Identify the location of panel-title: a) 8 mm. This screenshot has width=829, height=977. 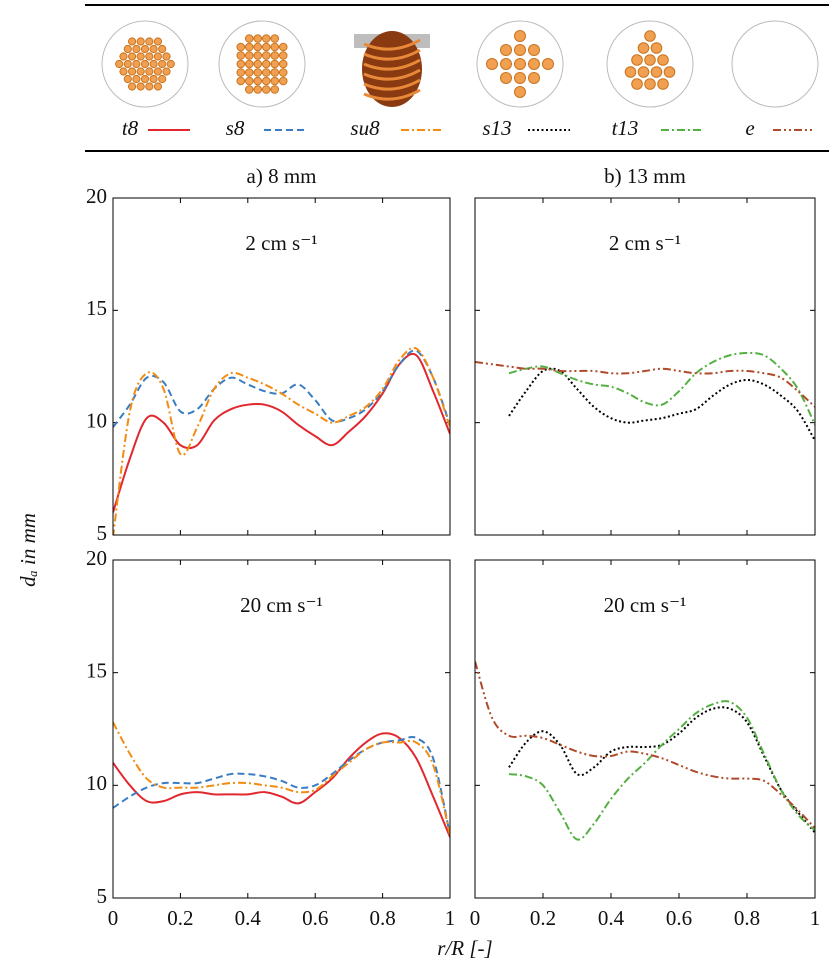
(282, 176).